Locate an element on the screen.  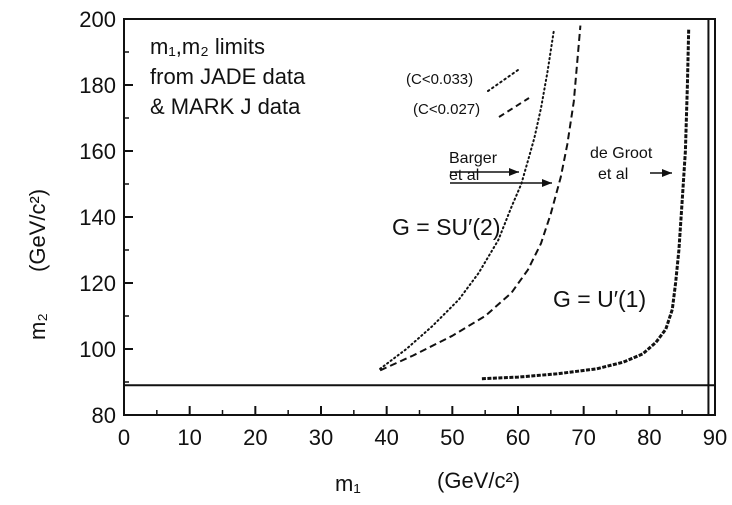
x-tick-label: 80 is located at coordinates (649, 437).